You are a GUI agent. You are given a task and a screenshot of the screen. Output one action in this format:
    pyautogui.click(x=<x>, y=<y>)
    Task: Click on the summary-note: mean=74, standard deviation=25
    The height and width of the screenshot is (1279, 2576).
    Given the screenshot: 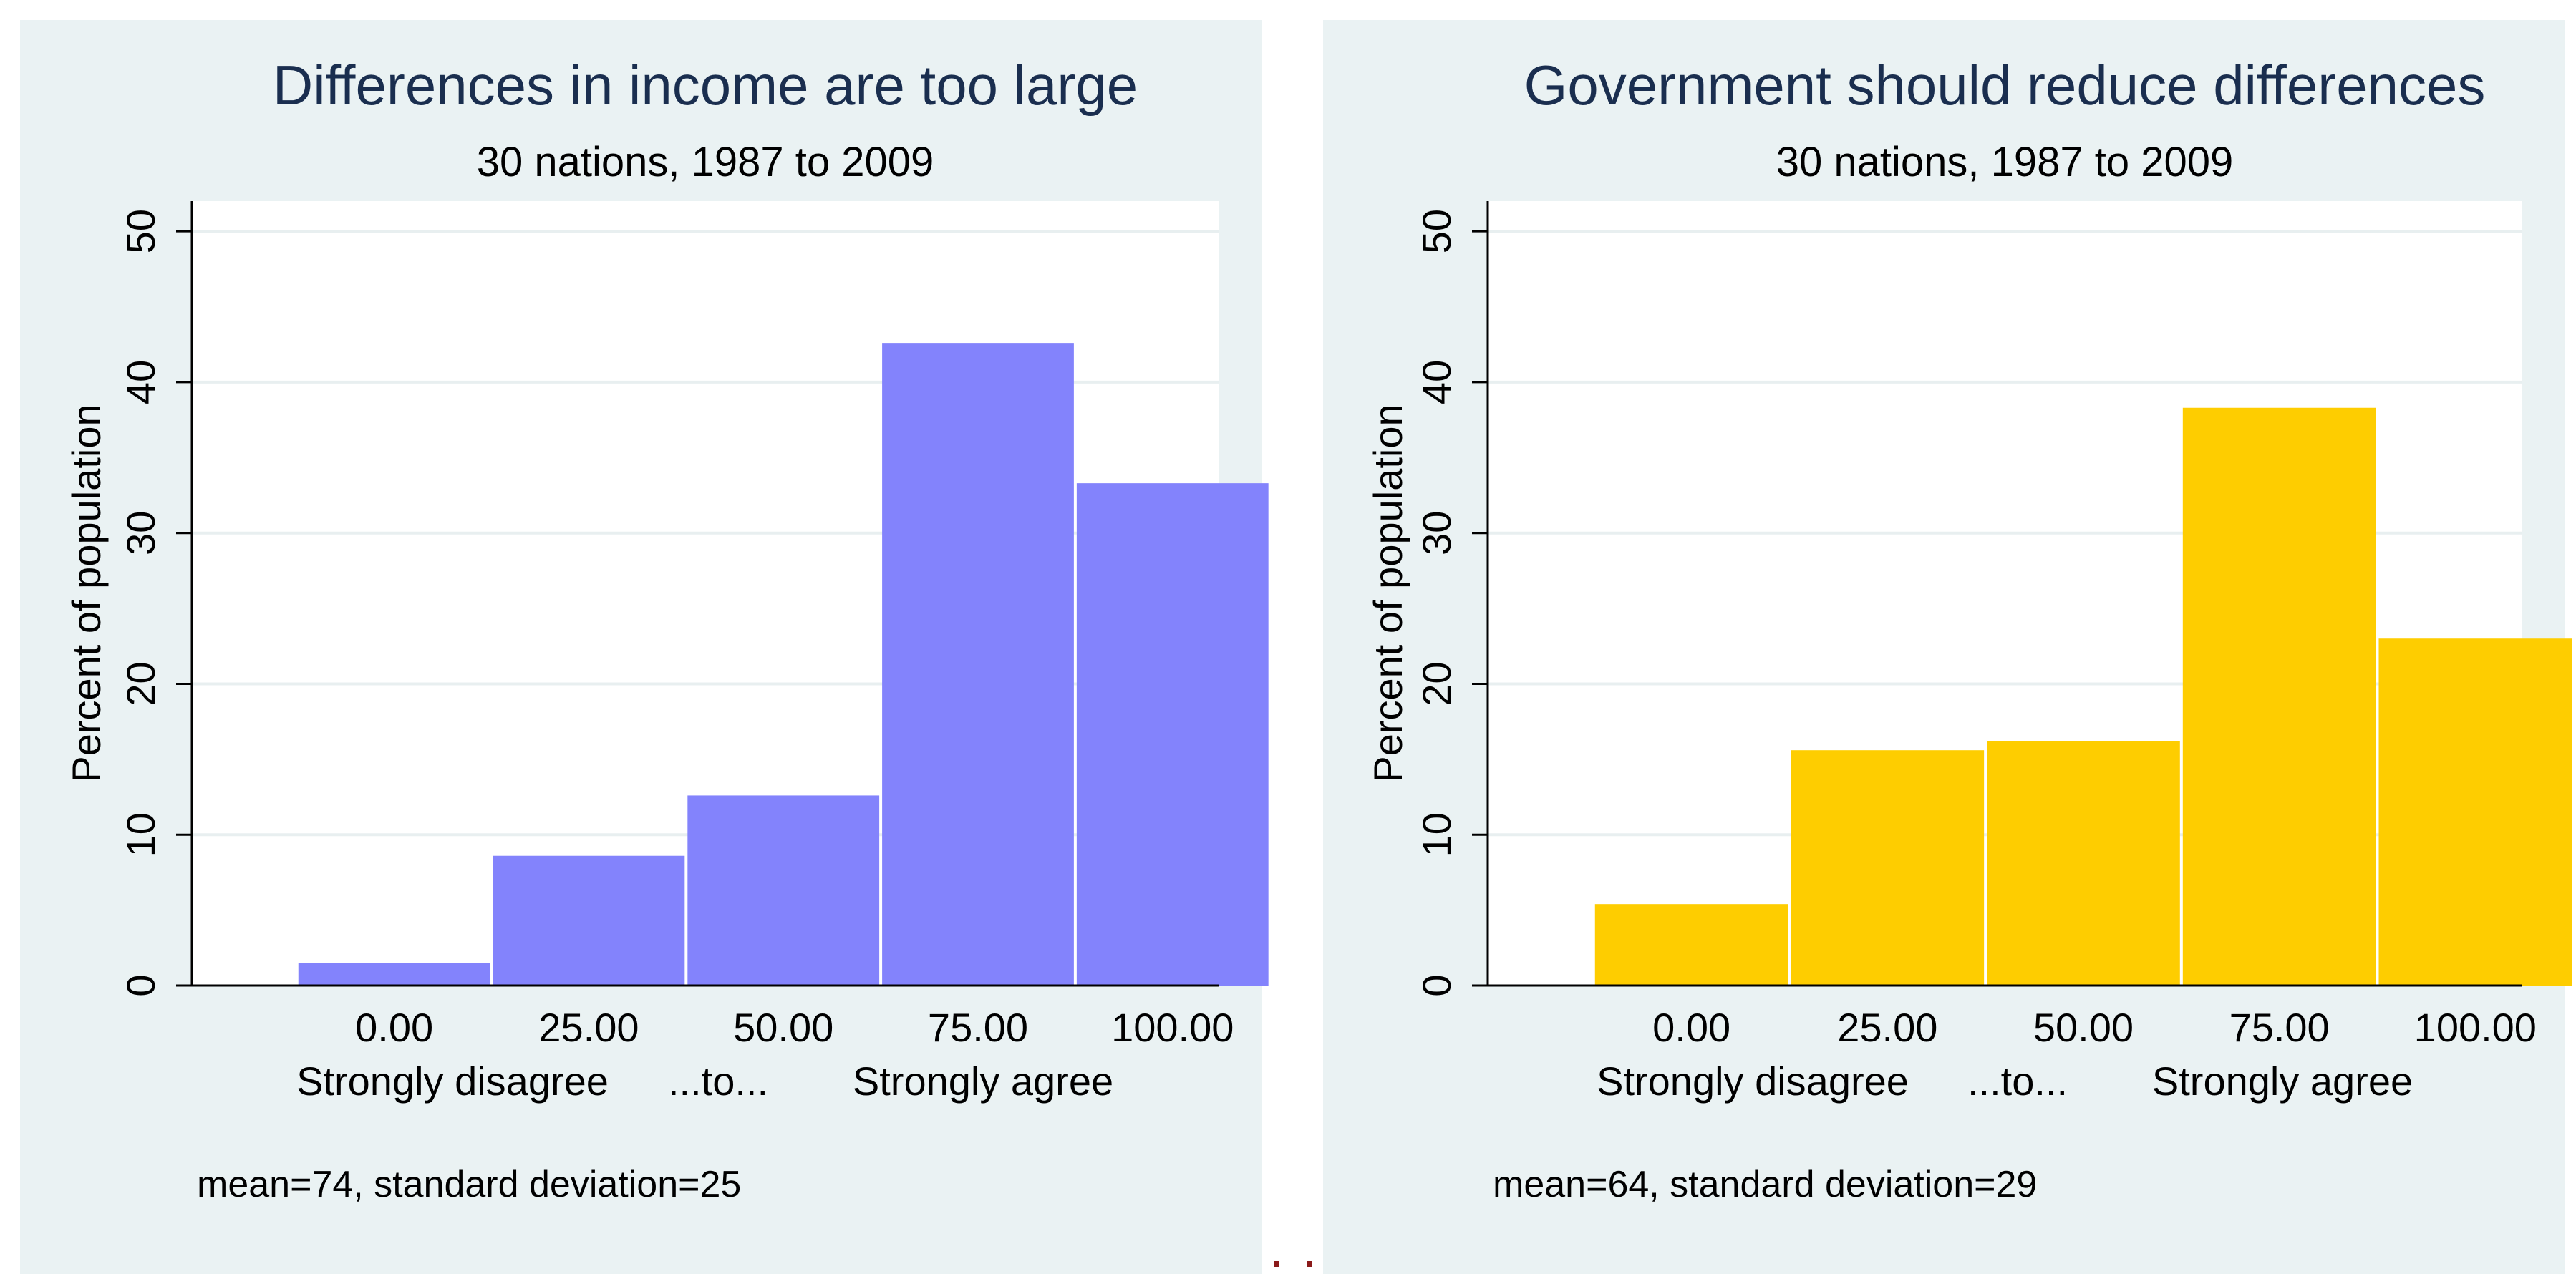 What is the action you would take?
    pyautogui.click(x=469, y=1184)
    